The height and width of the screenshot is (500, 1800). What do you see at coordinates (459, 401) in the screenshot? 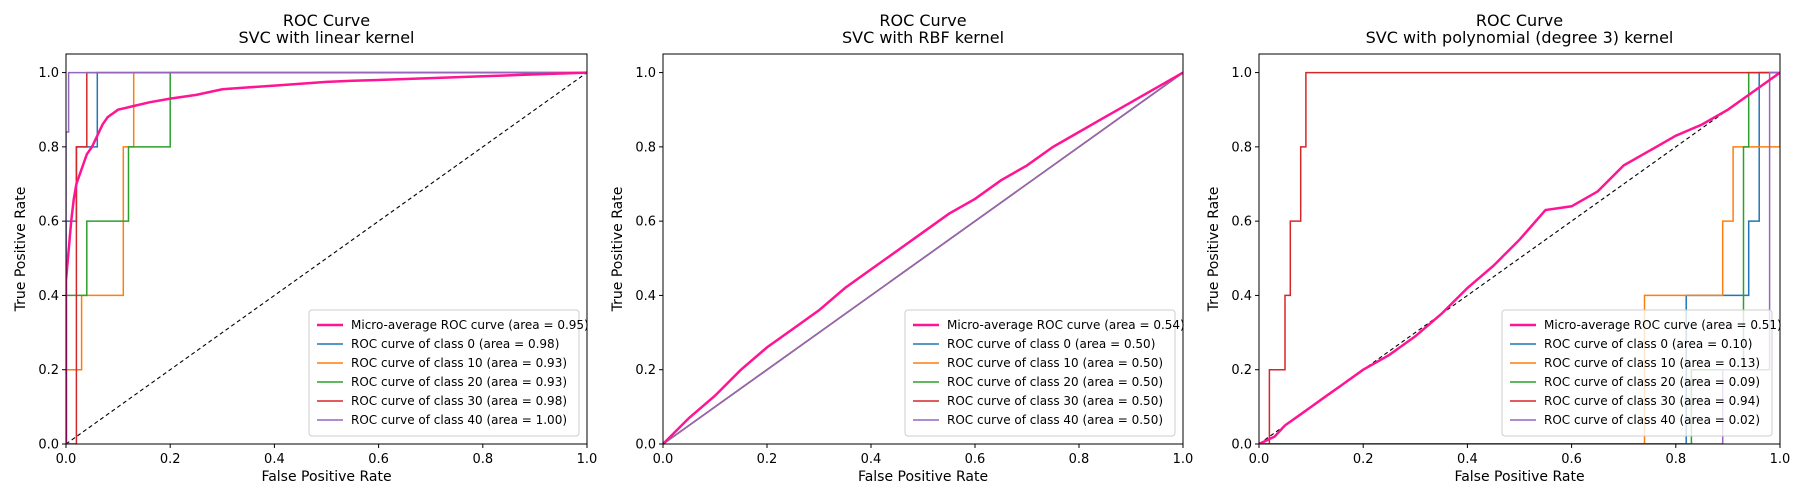
I see `legend-label: ROC curve of class 30 (area = 0.98)` at bounding box center [459, 401].